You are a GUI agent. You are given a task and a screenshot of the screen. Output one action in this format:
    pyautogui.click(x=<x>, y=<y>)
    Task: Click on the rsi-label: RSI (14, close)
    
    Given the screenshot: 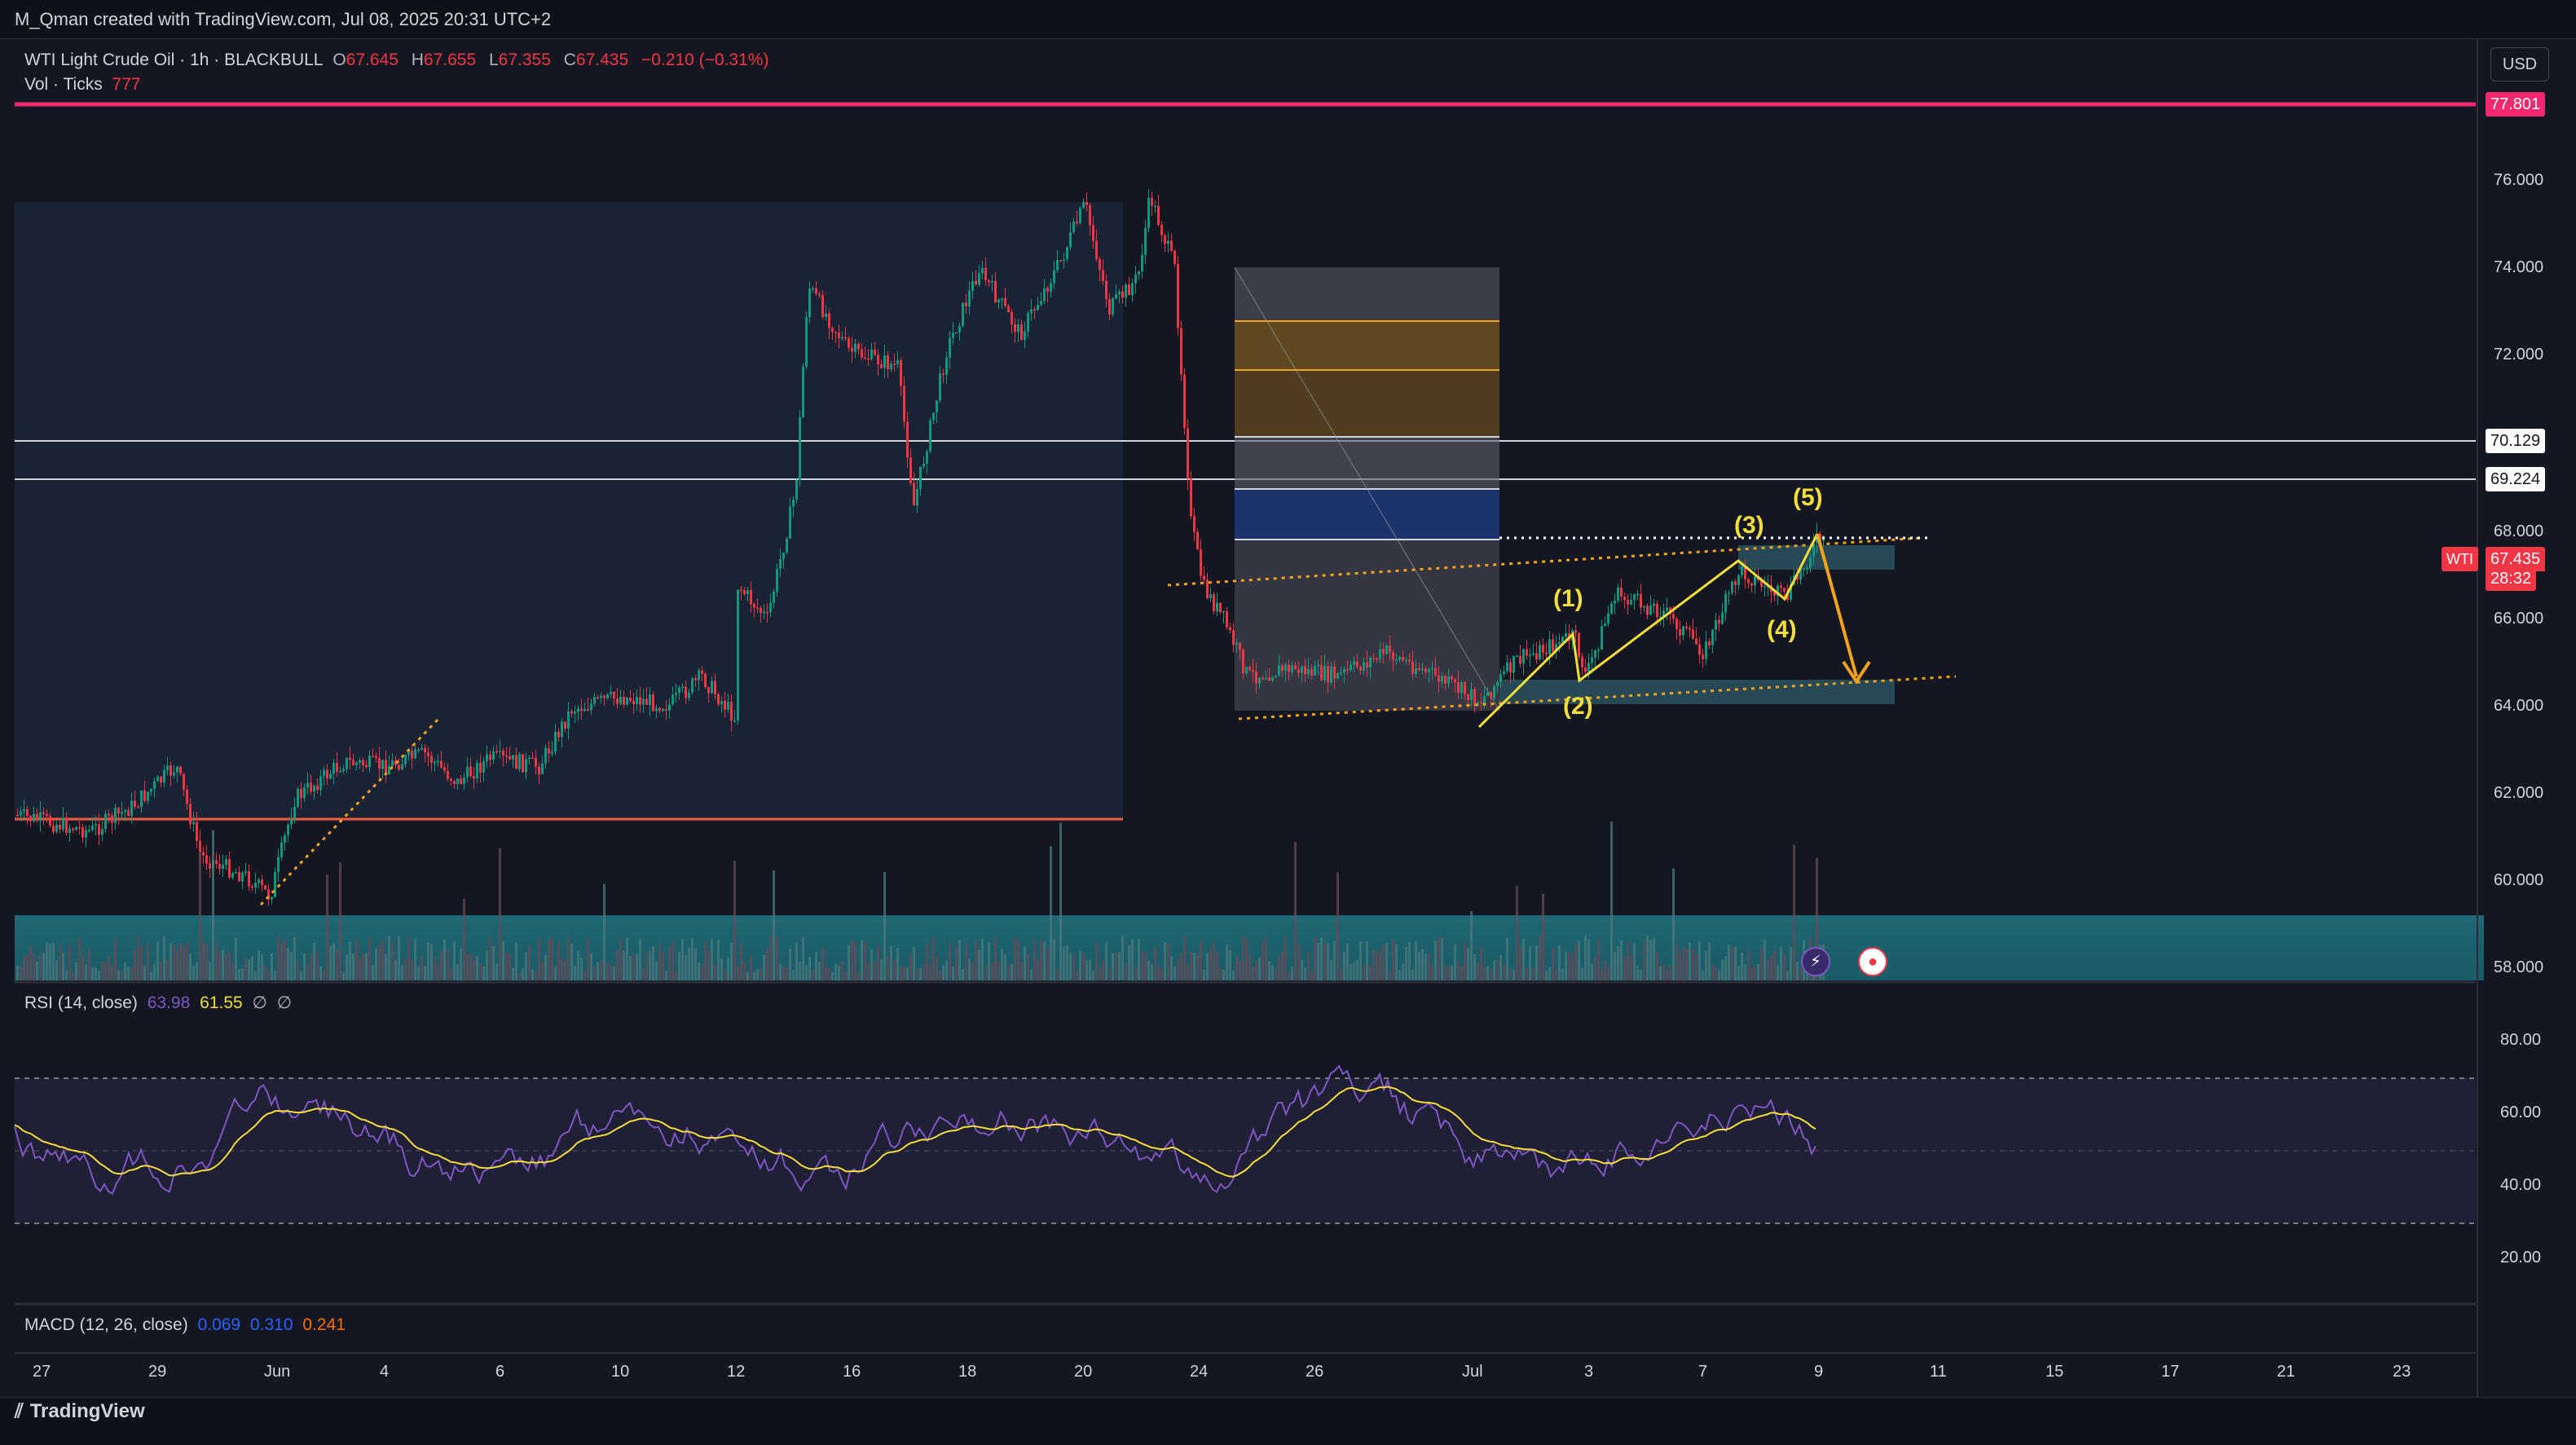 What is the action you would take?
    pyautogui.click(x=81, y=1002)
    